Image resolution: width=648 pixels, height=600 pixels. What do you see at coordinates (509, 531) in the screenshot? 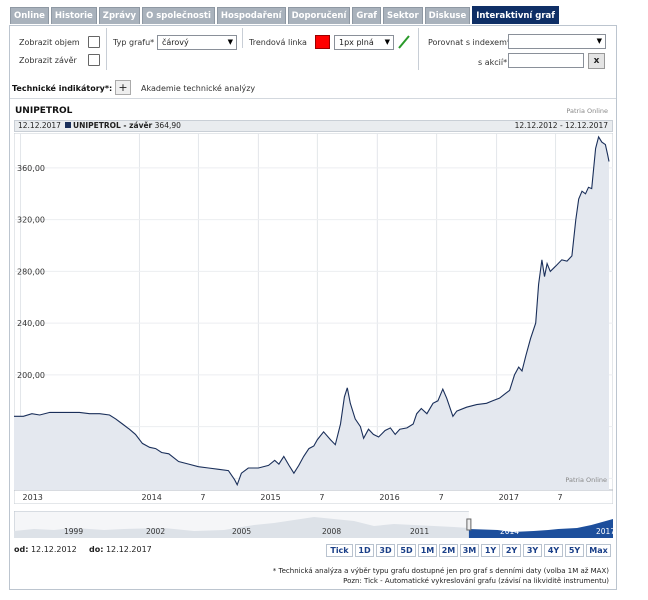
I see `navigator-year-label: 2014` at bounding box center [509, 531].